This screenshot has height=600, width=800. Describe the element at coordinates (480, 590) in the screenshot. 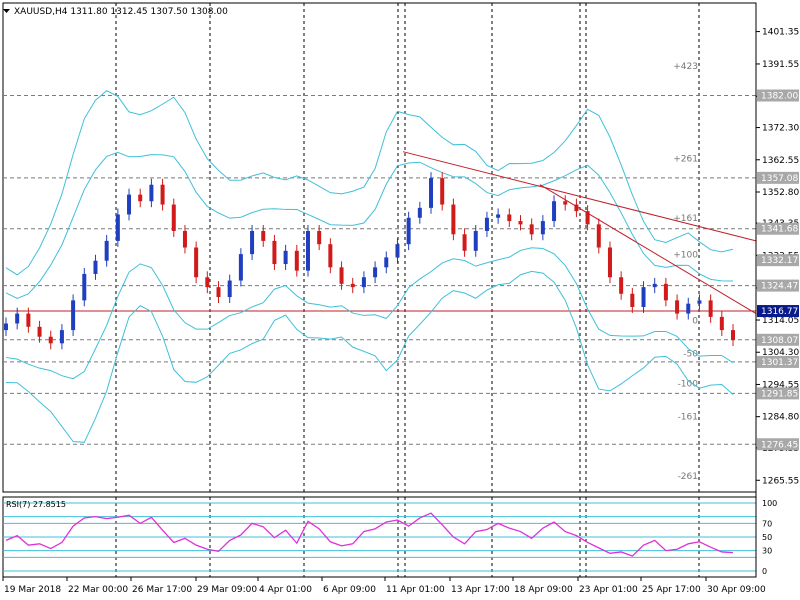

I see `time-tick-label: 13 Apr 17:00` at that location.